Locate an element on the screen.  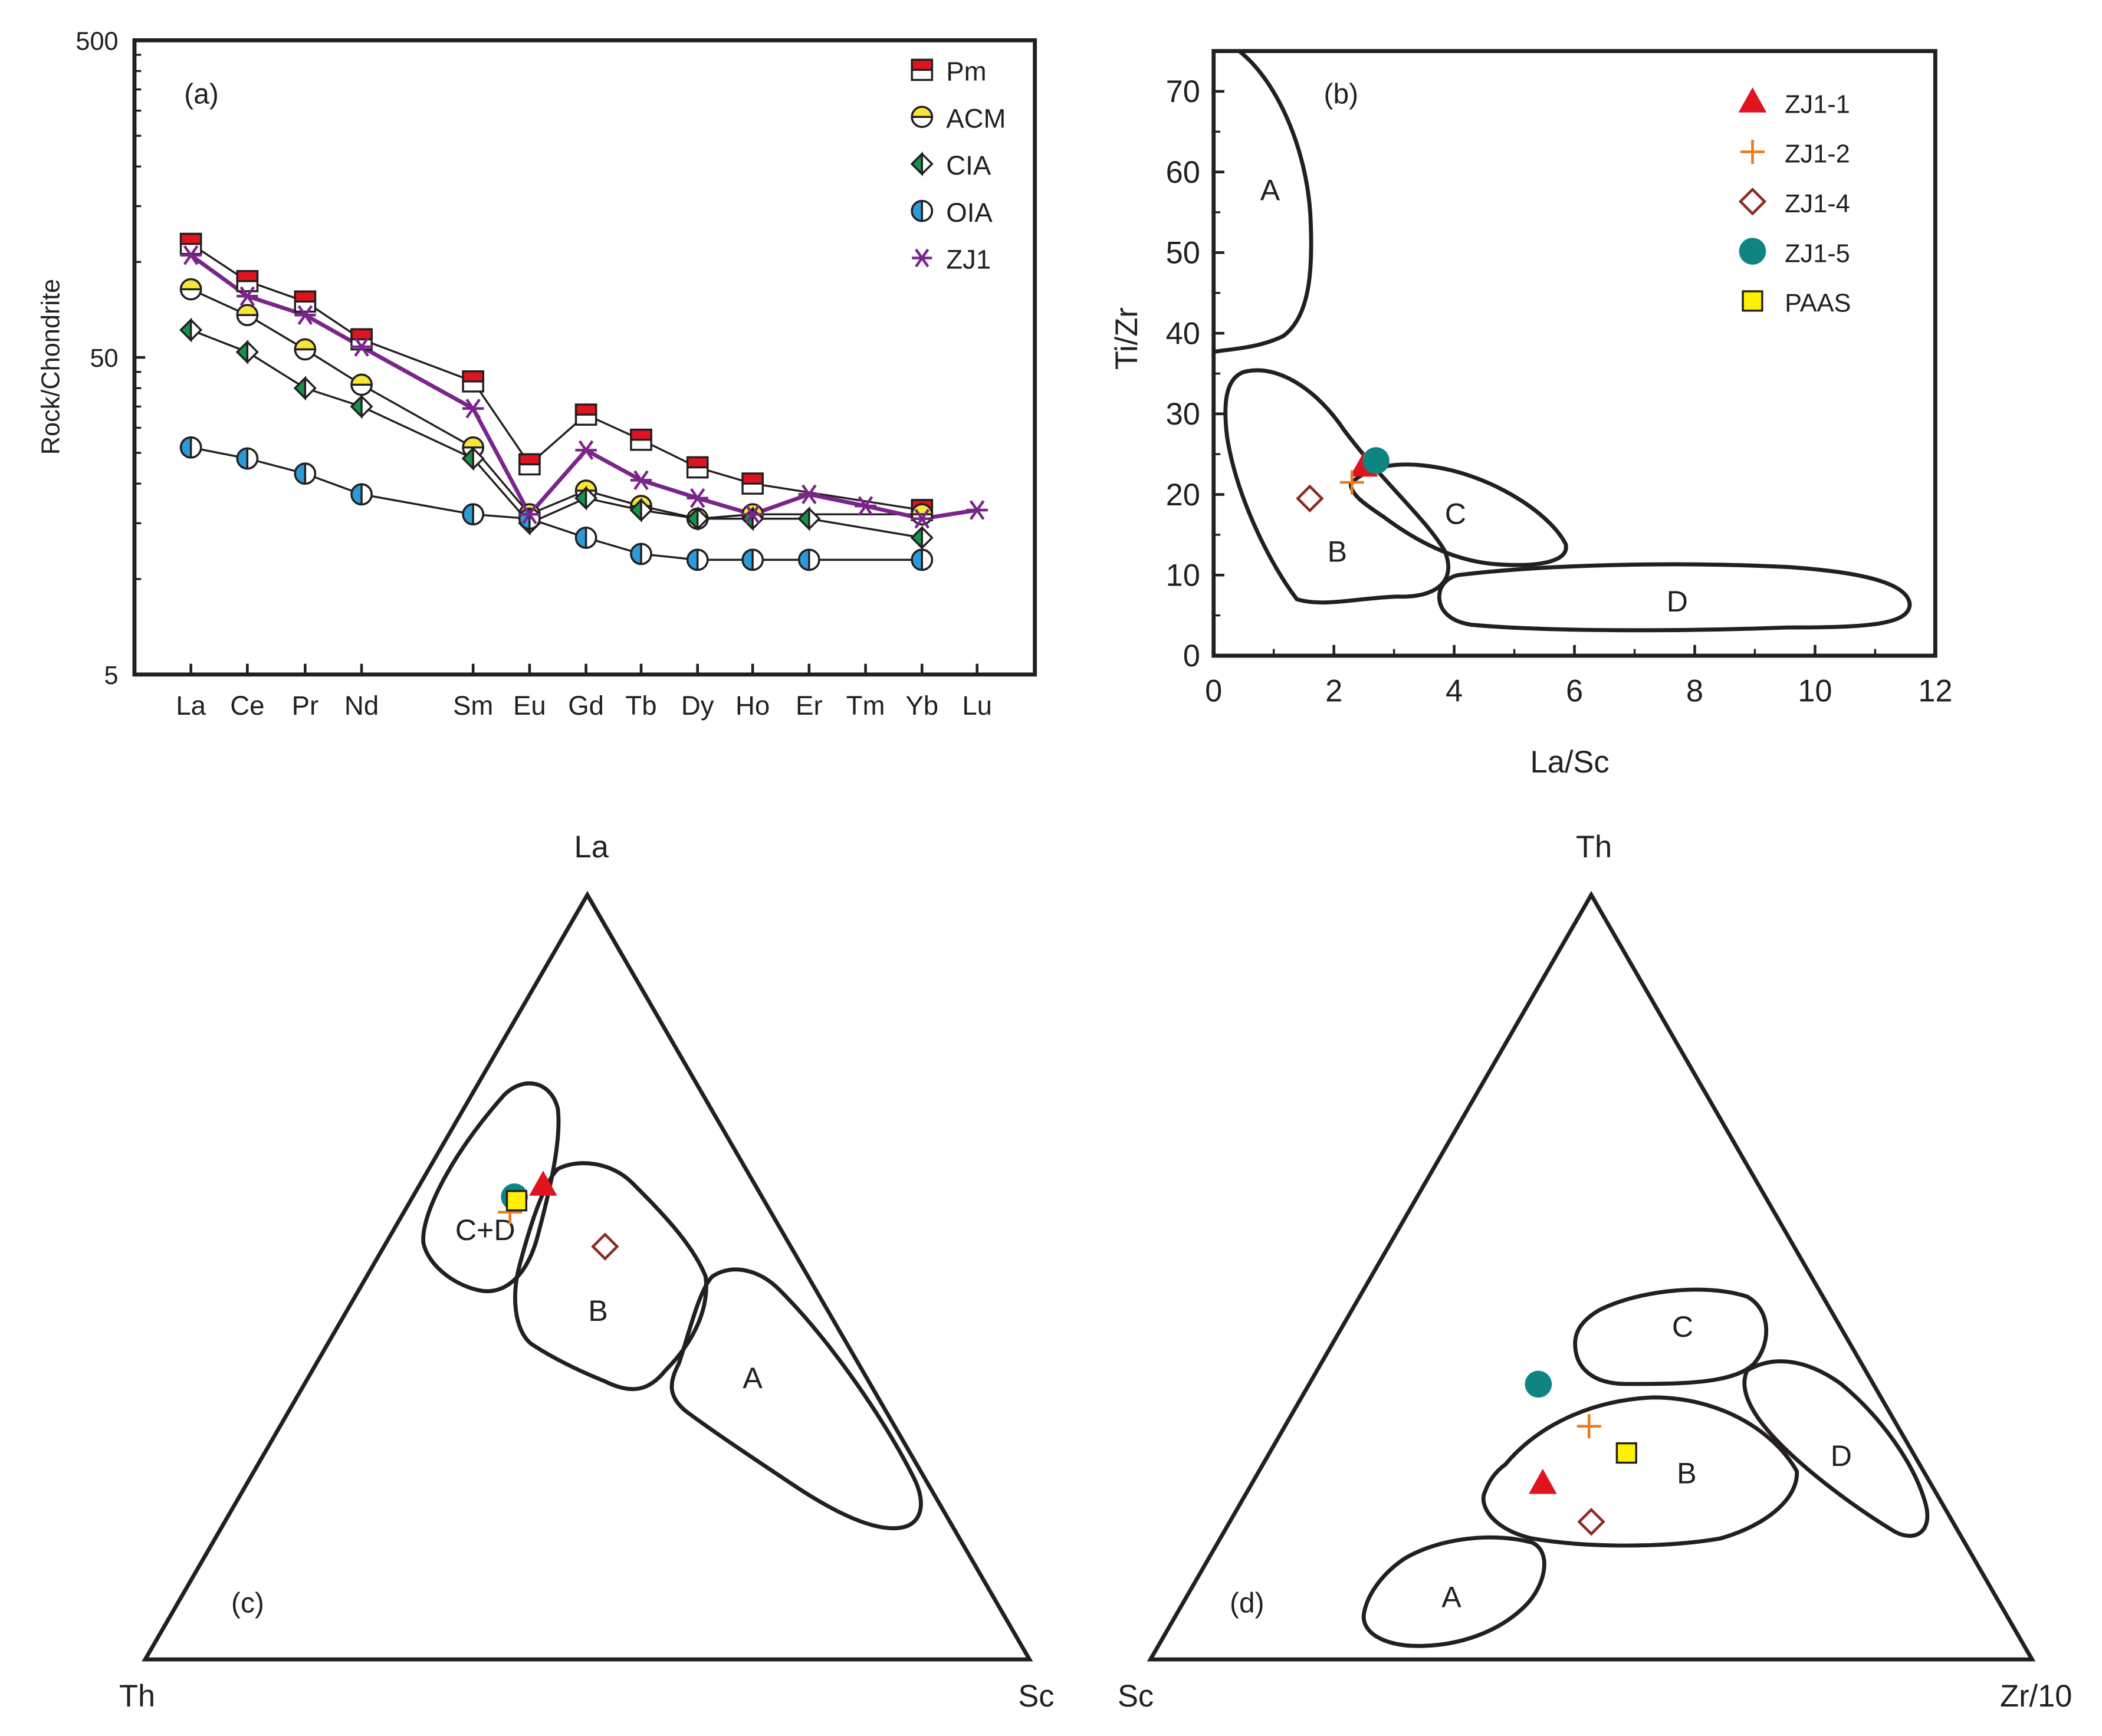
point-zj1-ce is located at coordinates (248, 296).